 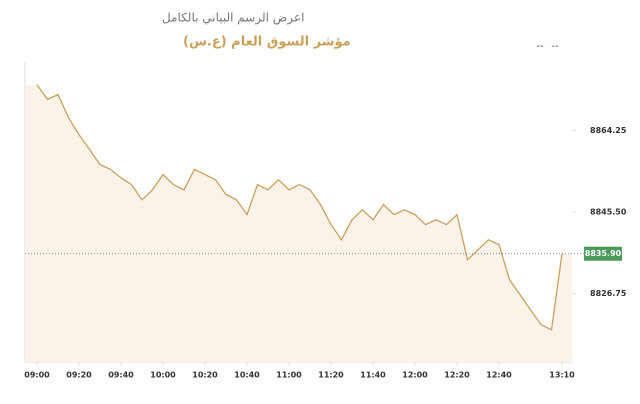 I want to click on x-tick-label: 09:20, so click(x=79, y=375).